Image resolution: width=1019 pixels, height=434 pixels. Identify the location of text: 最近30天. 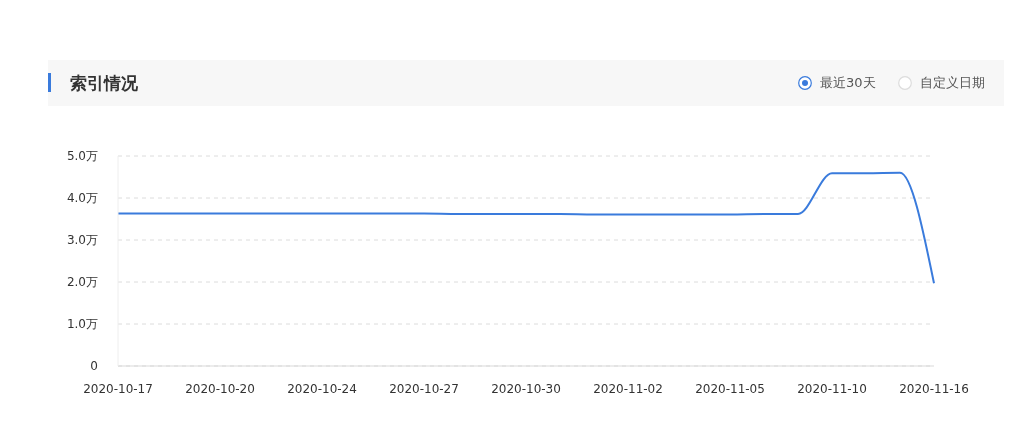
(848, 83).